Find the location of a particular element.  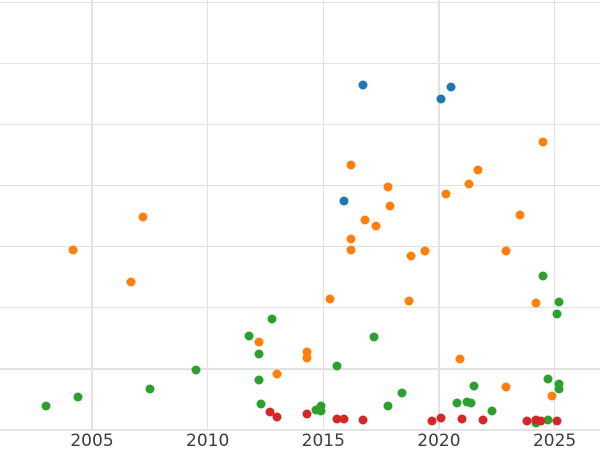

x-tick-label: 2005 is located at coordinates (92, 440).